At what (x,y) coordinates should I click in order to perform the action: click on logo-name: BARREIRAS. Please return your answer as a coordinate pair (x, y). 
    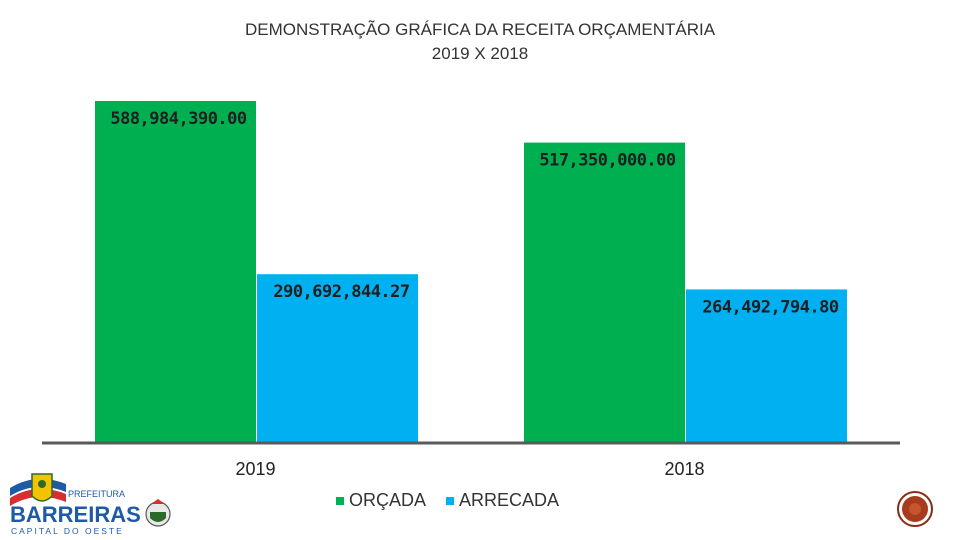
    Looking at the image, I should click on (75, 514).